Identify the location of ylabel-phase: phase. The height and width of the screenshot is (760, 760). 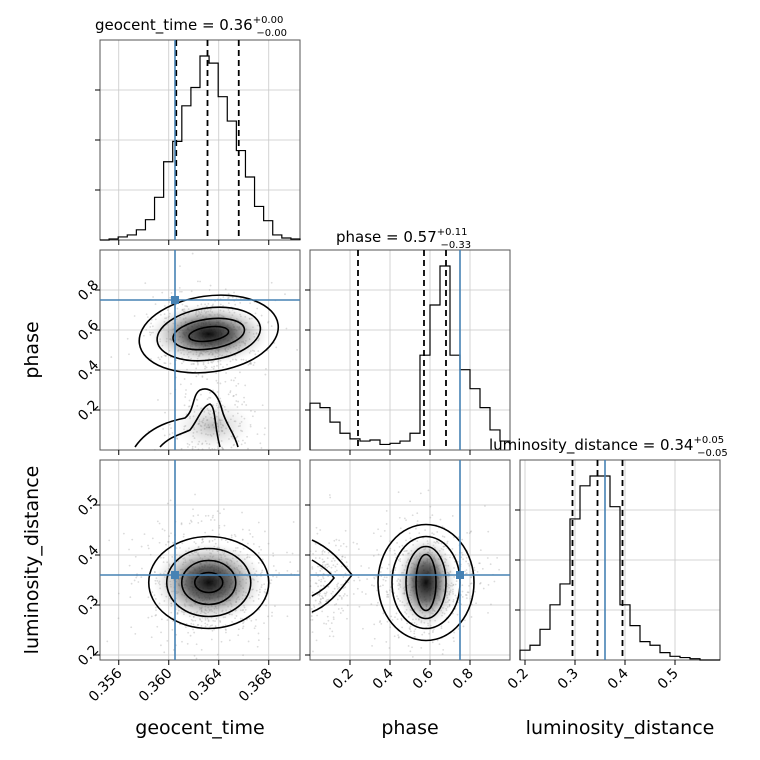
(32, 349).